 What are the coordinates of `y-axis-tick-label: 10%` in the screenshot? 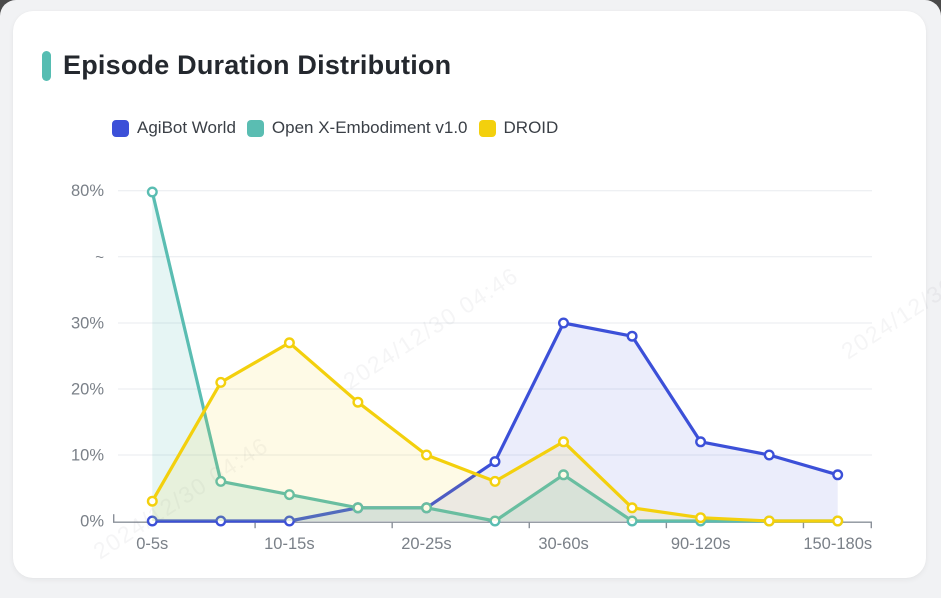 It's located at (87, 456).